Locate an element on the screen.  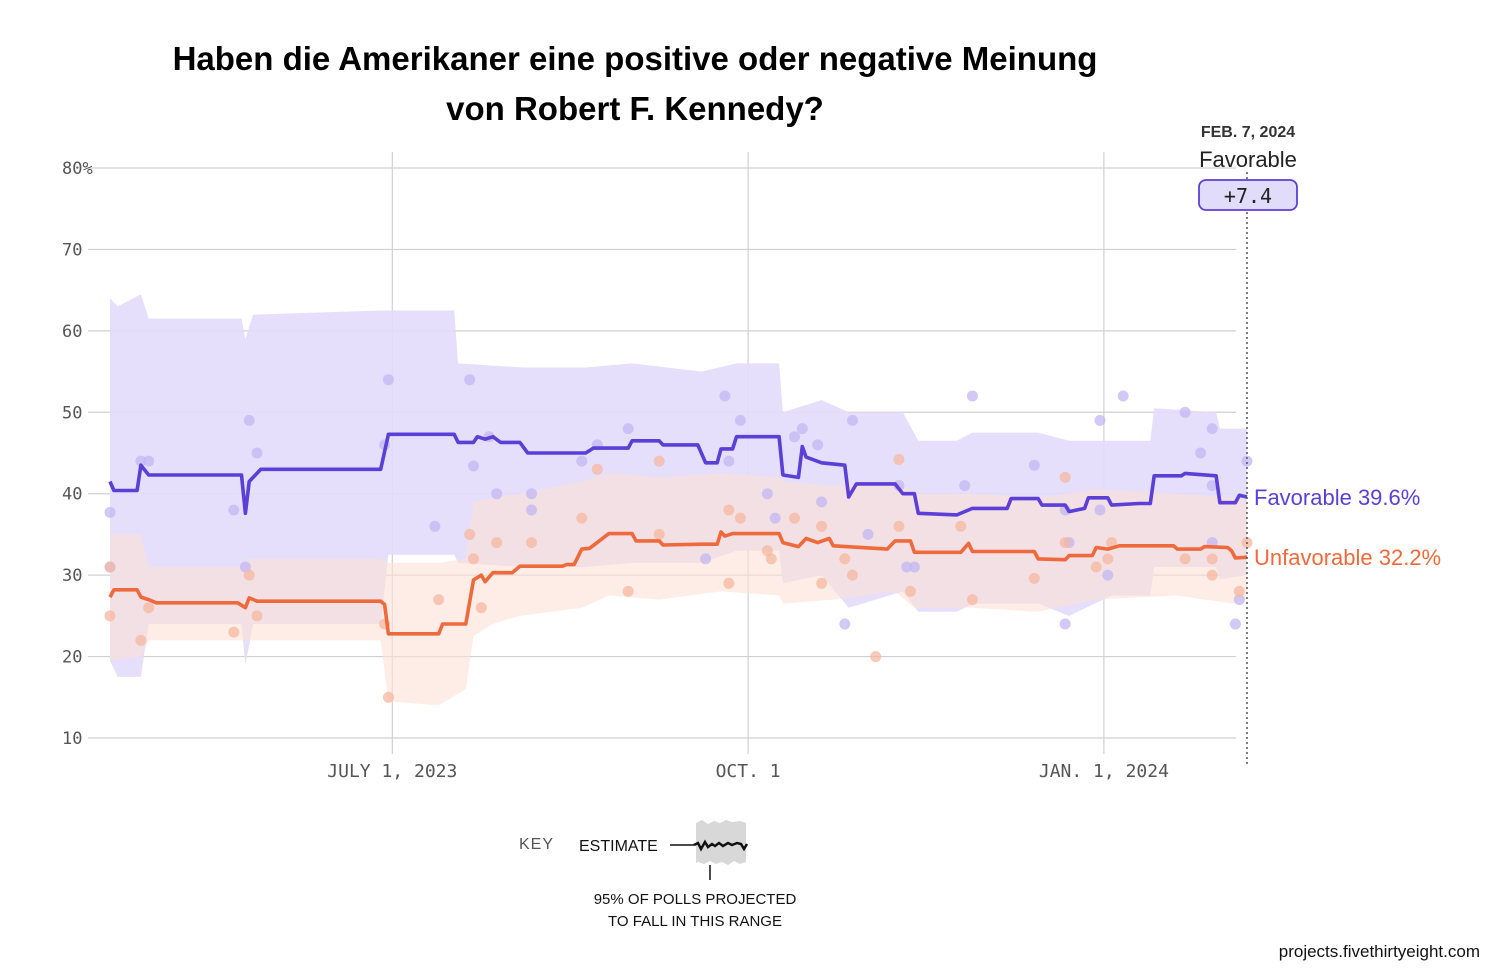
y-tick-label: 70 is located at coordinates (72, 250).